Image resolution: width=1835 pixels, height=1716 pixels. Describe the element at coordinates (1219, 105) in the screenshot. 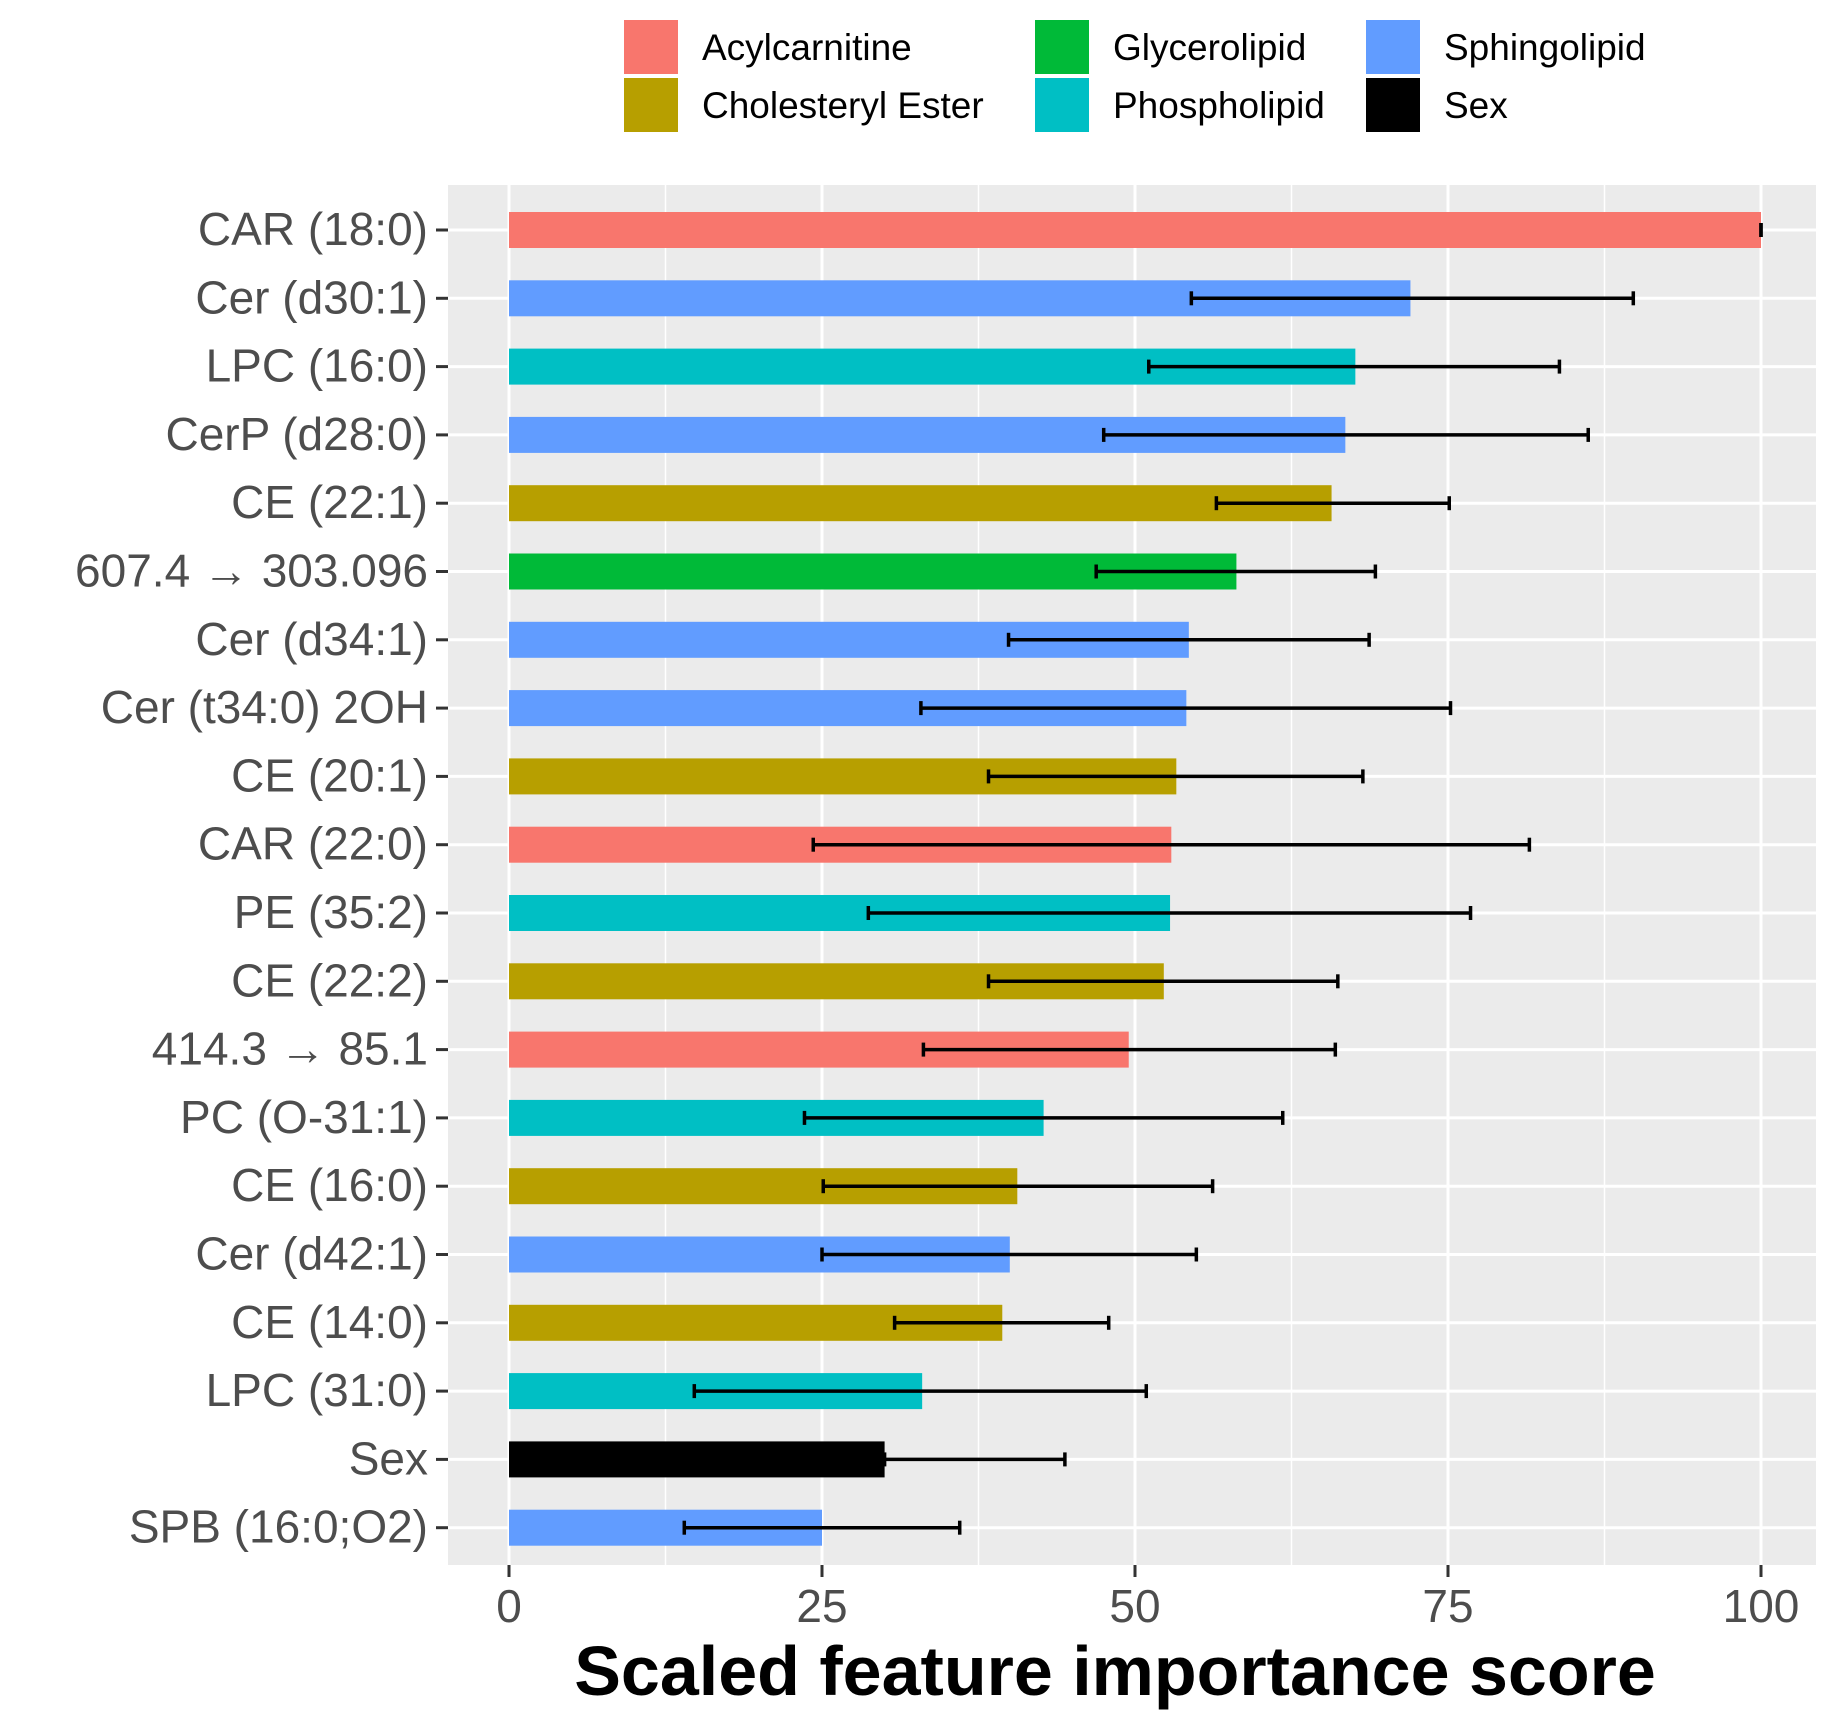

I see `legend-label: Phospholipid` at that location.